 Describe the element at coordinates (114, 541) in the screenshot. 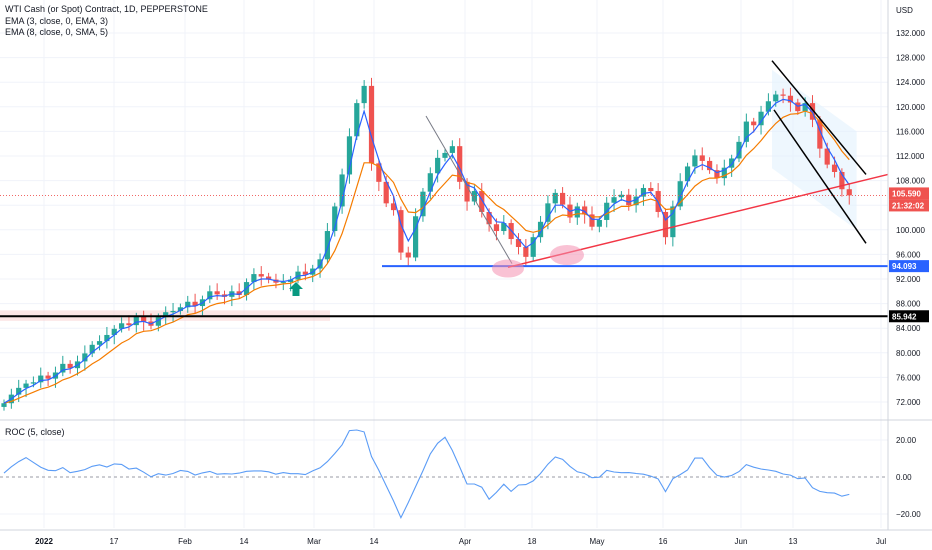

I see `time-tick-label: 17` at that location.